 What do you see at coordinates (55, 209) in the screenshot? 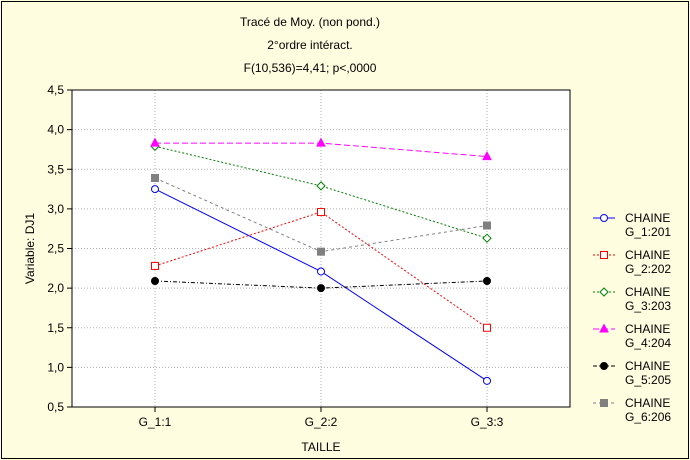
I see `y-tick-label: 3,0` at bounding box center [55, 209].